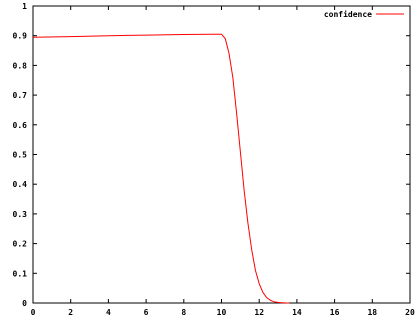 The width and height of the screenshot is (417, 320). Describe the element at coordinates (108, 312) in the screenshot. I see `x-tick-label: 4` at that location.